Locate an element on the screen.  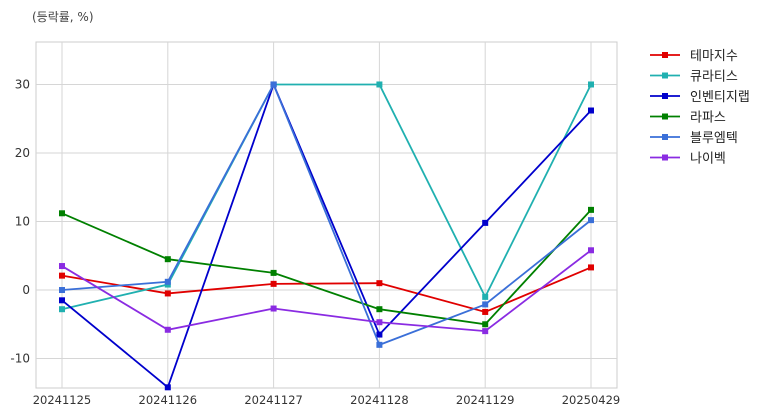
y-axis-unit-label: (등락률, %) is located at coordinates (63, 17).